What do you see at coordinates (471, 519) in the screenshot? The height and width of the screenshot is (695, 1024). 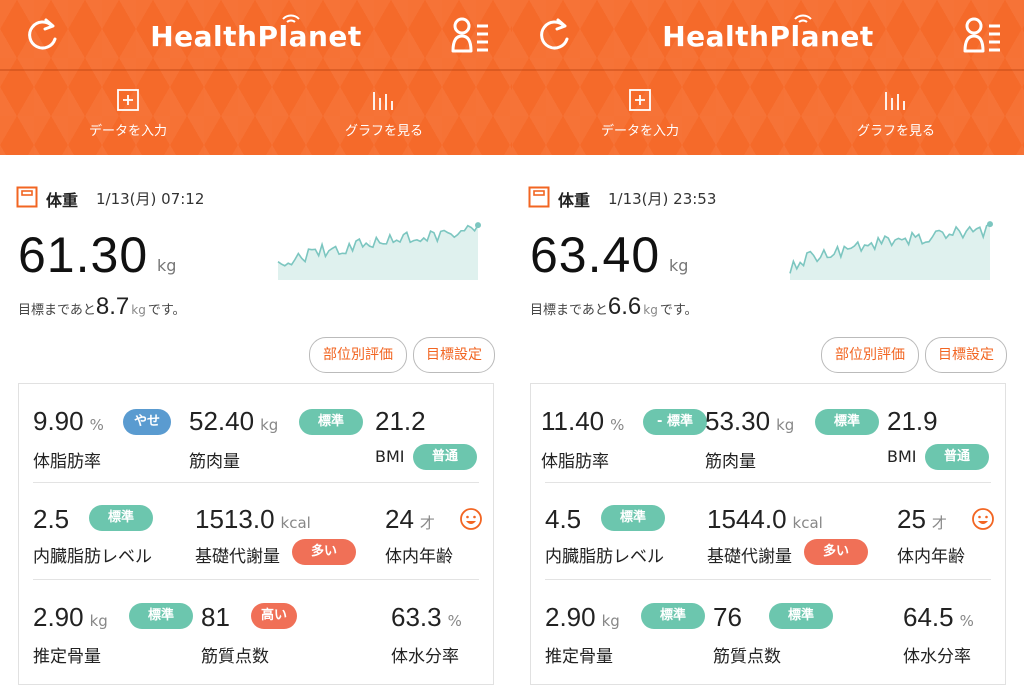 I see `smile-face-icon` at bounding box center [471, 519].